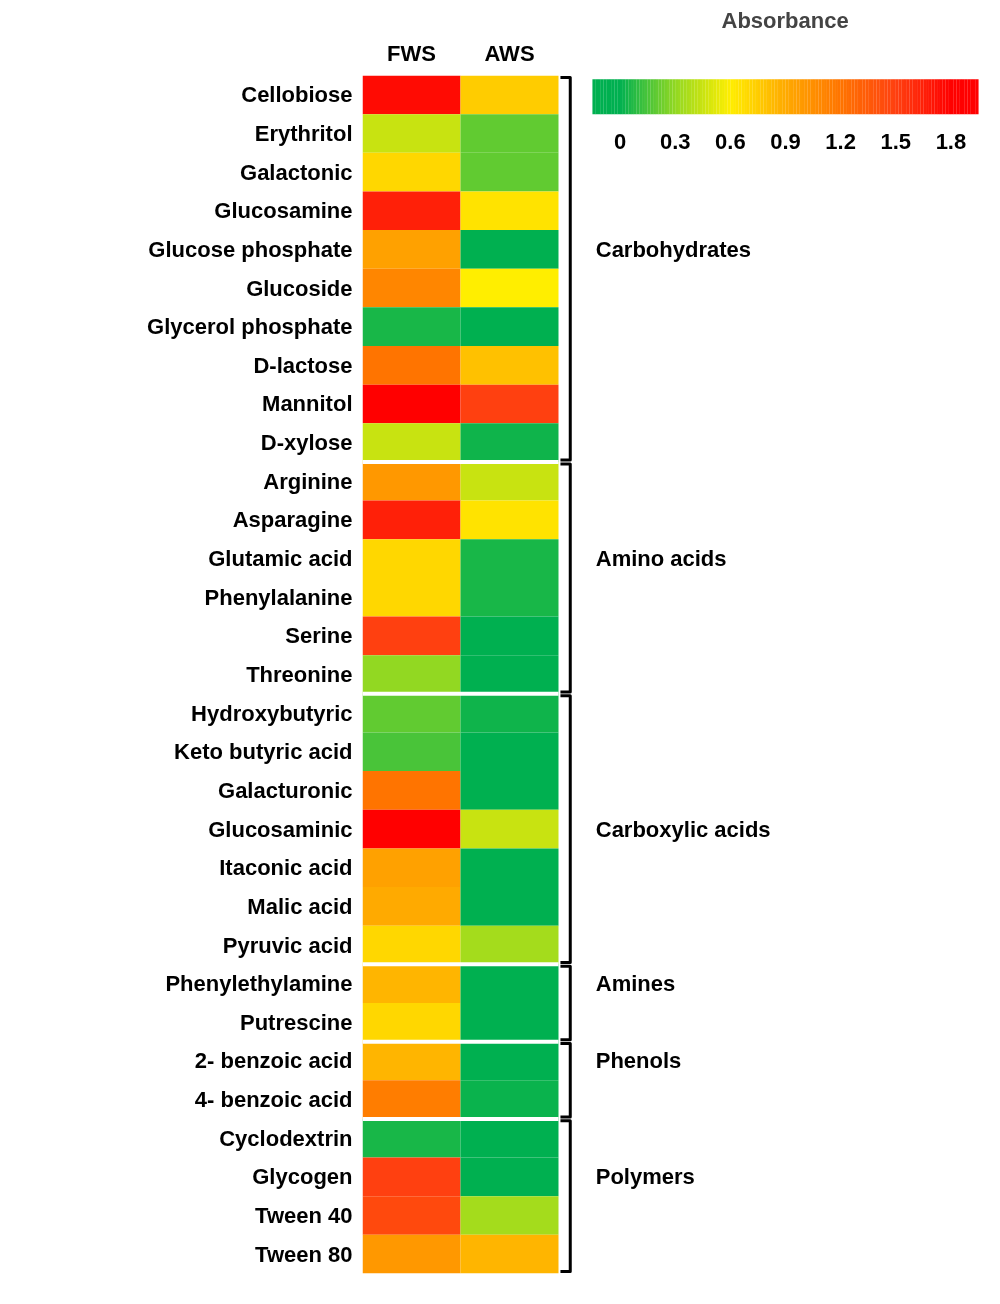 The height and width of the screenshot is (1304, 1000). What do you see at coordinates (250, 249) in the screenshot?
I see `y-tick-label: Glucose phosphate` at bounding box center [250, 249].